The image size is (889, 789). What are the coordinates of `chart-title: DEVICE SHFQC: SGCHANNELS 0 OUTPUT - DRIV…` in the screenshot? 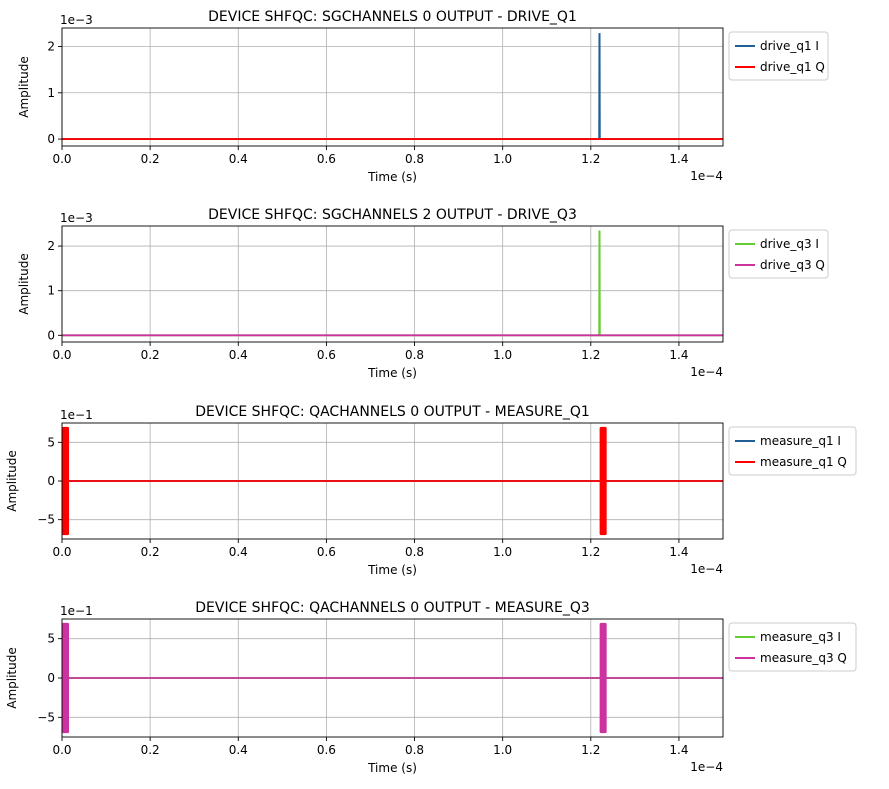 It's located at (392, 17).